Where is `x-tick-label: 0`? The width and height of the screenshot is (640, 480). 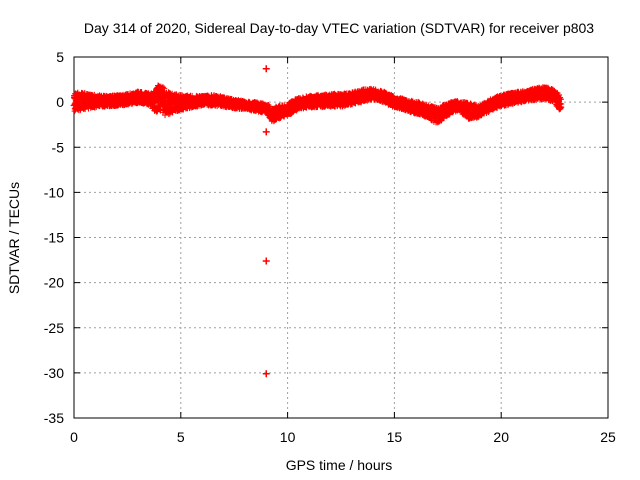
x-tick-label: 0 is located at coordinates (74, 437).